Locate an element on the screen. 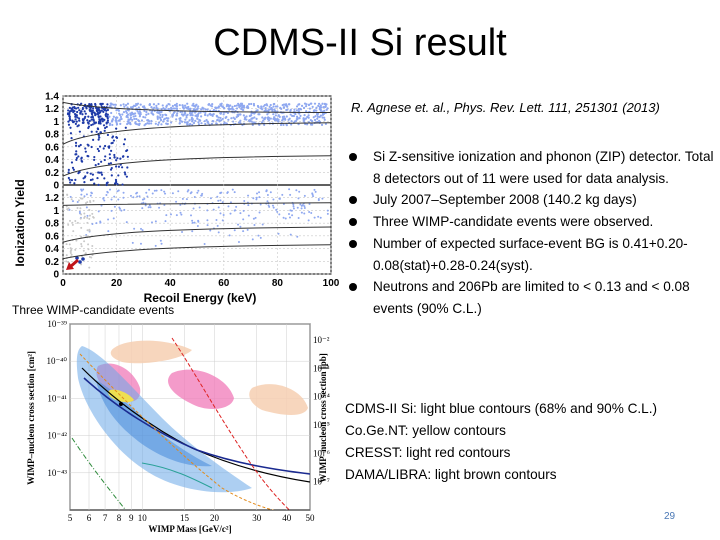 This screenshot has width=720, height=540. plot1-xtick-label: 40 is located at coordinates (171, 283).